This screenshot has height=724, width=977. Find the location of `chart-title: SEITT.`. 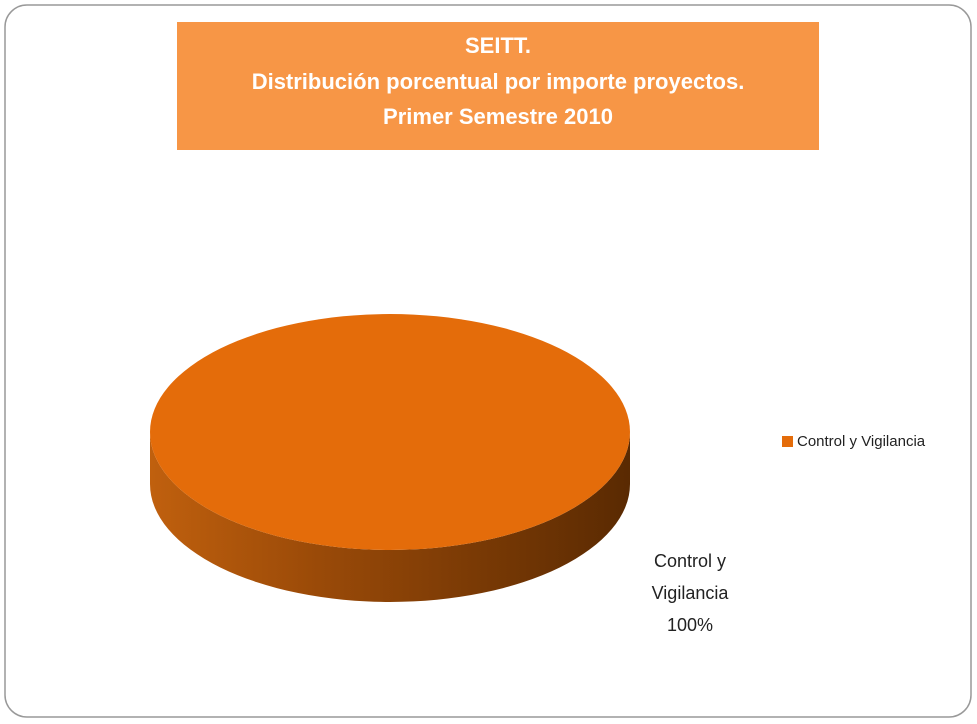

chart-title: SEITT. is located at coordinates (498, 45).